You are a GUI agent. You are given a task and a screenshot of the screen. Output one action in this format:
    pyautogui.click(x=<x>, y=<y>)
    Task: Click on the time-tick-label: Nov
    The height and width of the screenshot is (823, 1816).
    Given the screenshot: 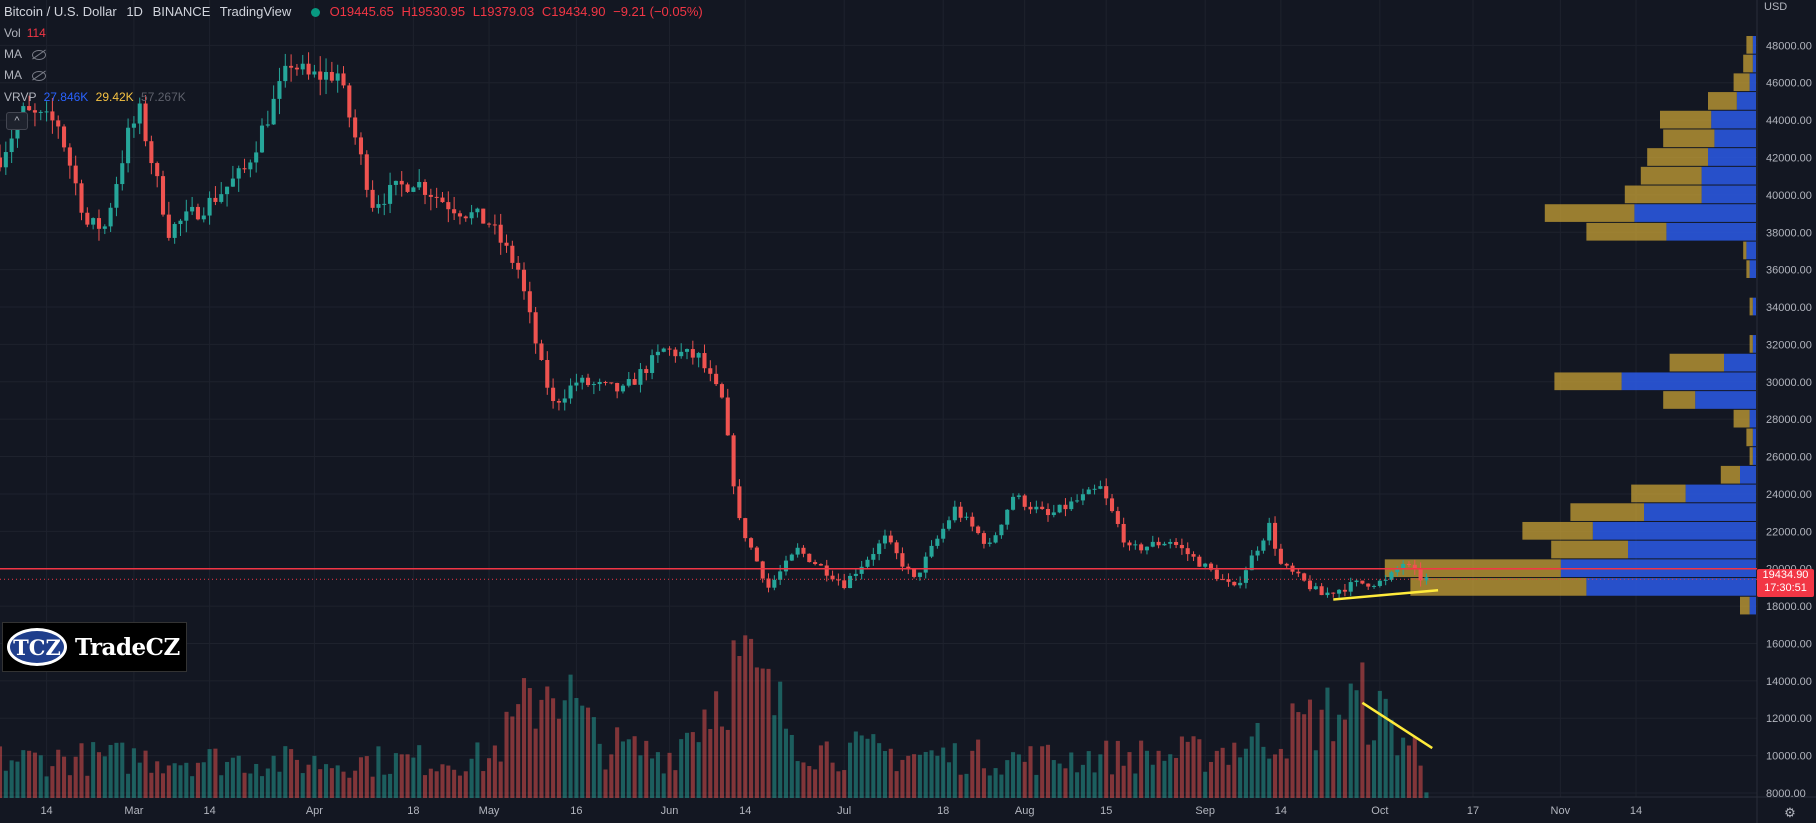 What is the action you would take?
    pyautogui.click(x=1561, y=811)
    